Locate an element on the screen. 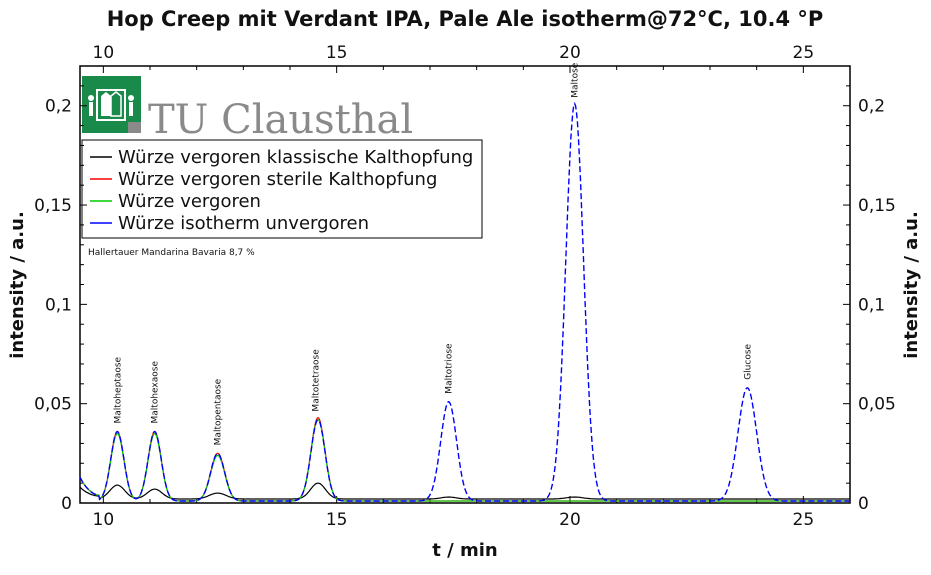  legend-label: Würze vergoren is located at coordinates (189, 201).